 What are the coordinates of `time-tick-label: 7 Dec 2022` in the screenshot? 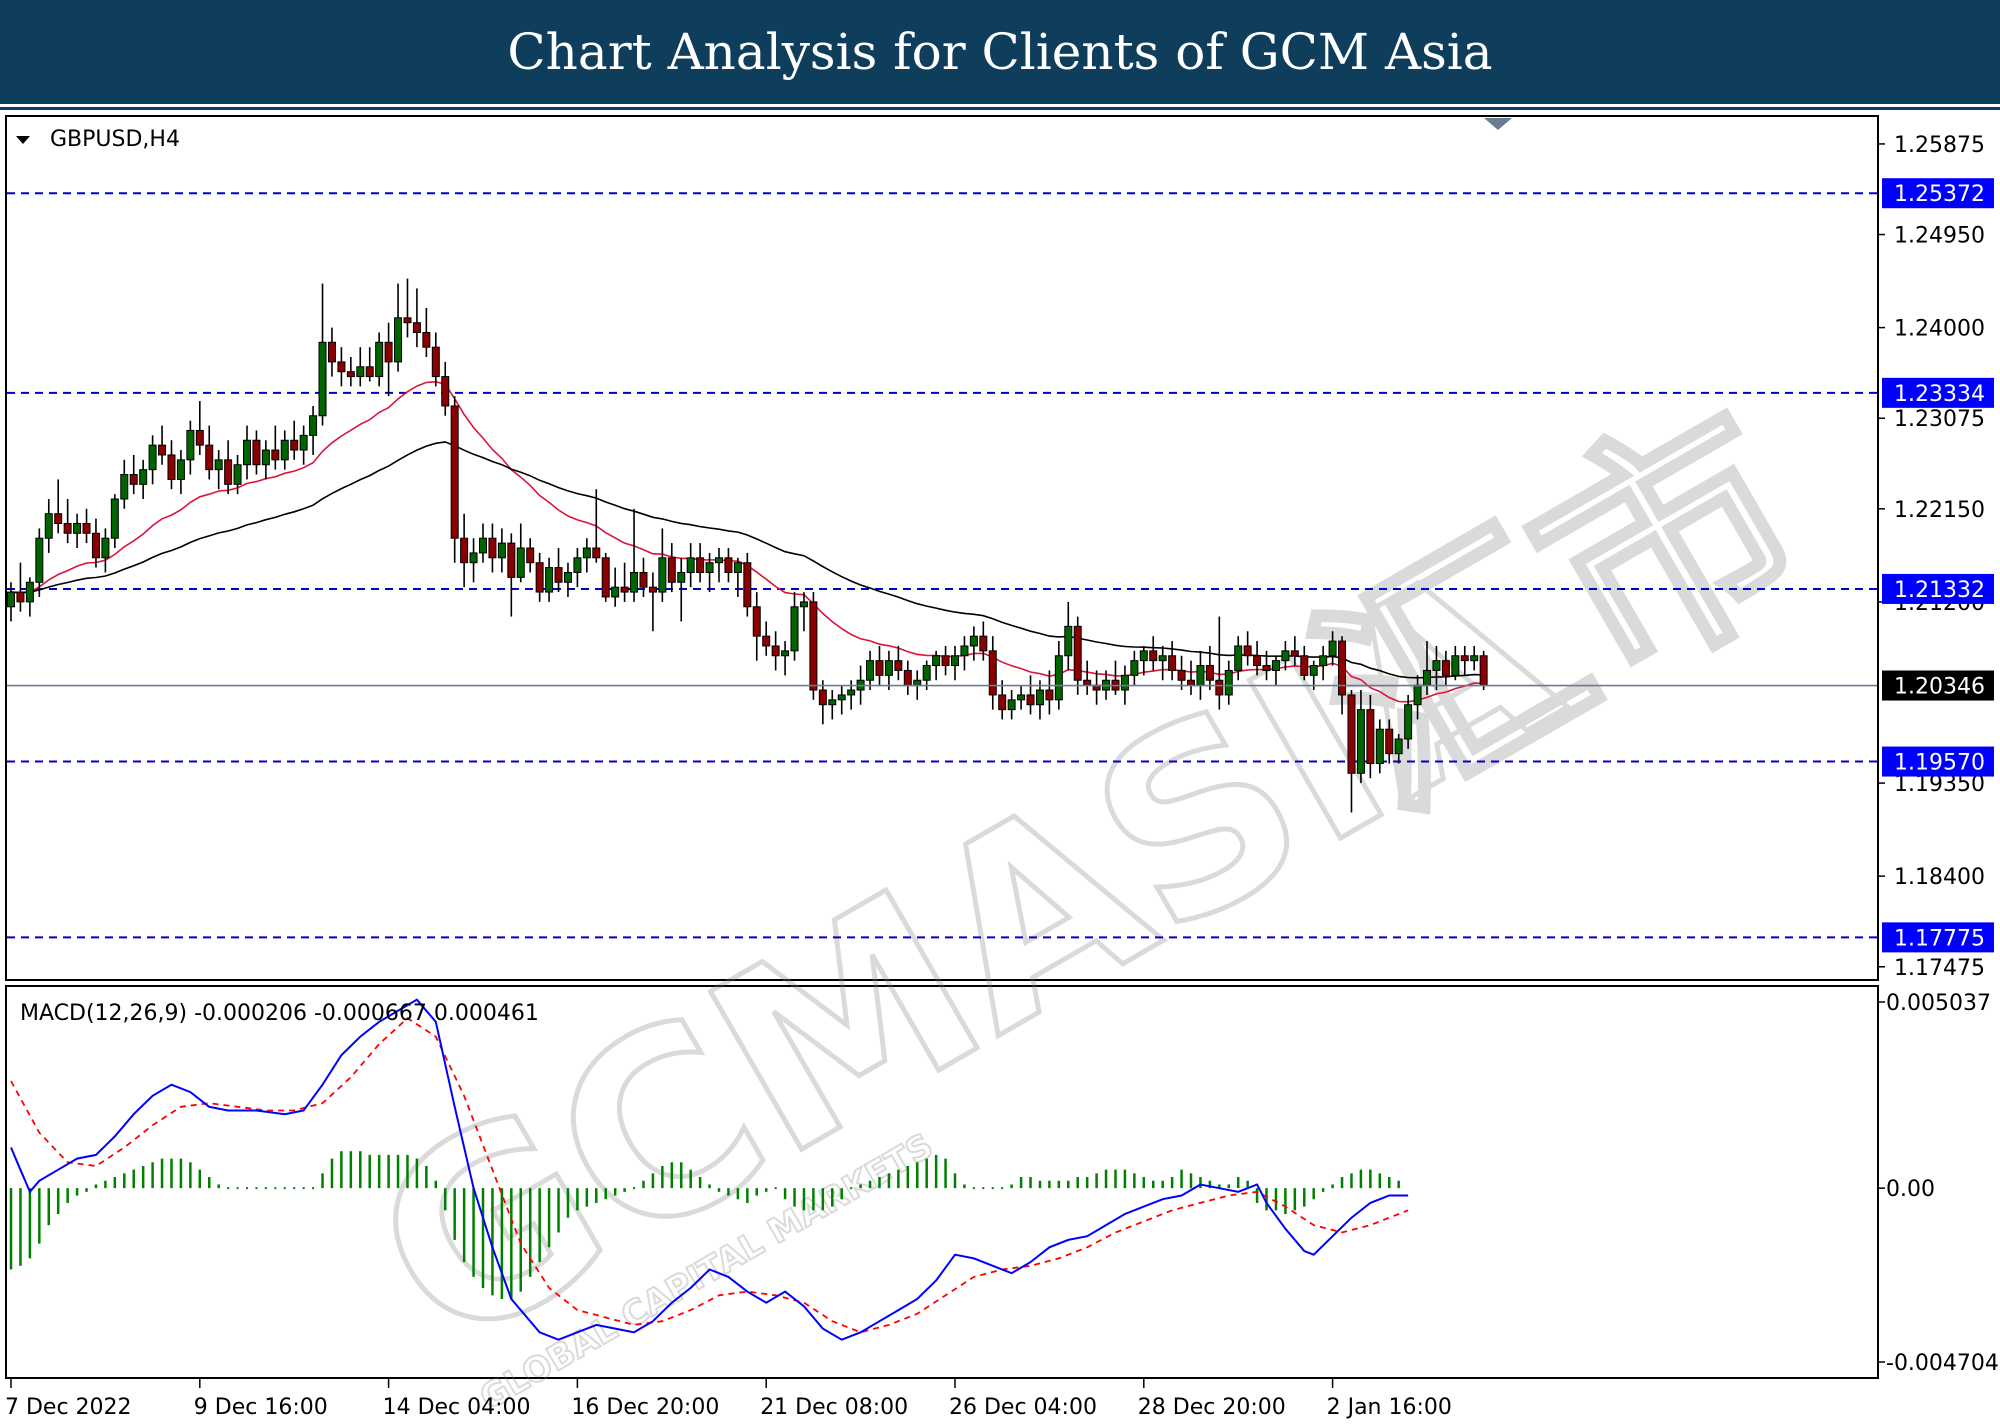 It's located at (68, 1407).